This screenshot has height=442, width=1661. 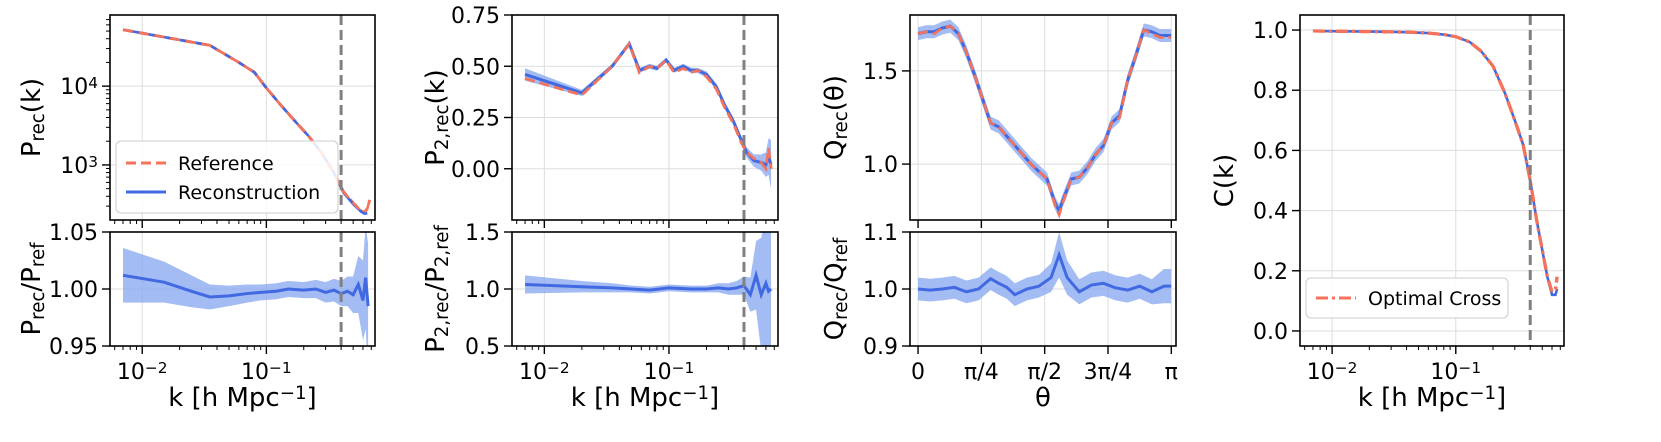 What do you see at coordinates (1044, 121) in the screenshot?
I see `series-p3_top-reference-overlay` at bounding box center [1044, 121].